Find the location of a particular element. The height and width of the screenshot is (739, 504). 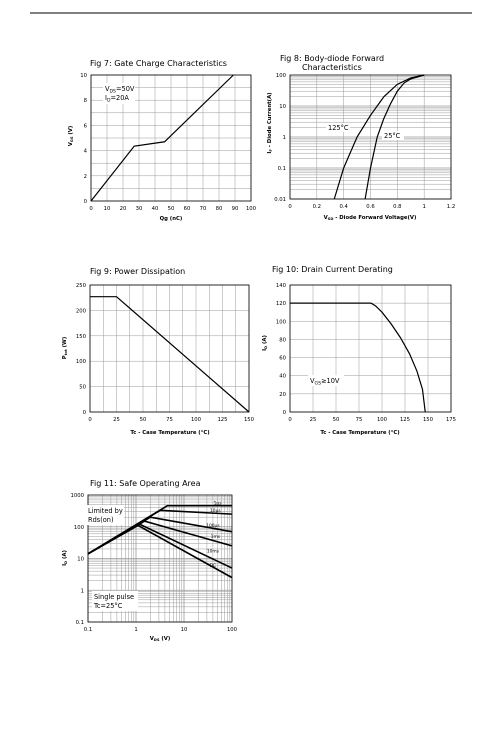

f7-x-tick-label: 90 is located at coordinates (235, 209).